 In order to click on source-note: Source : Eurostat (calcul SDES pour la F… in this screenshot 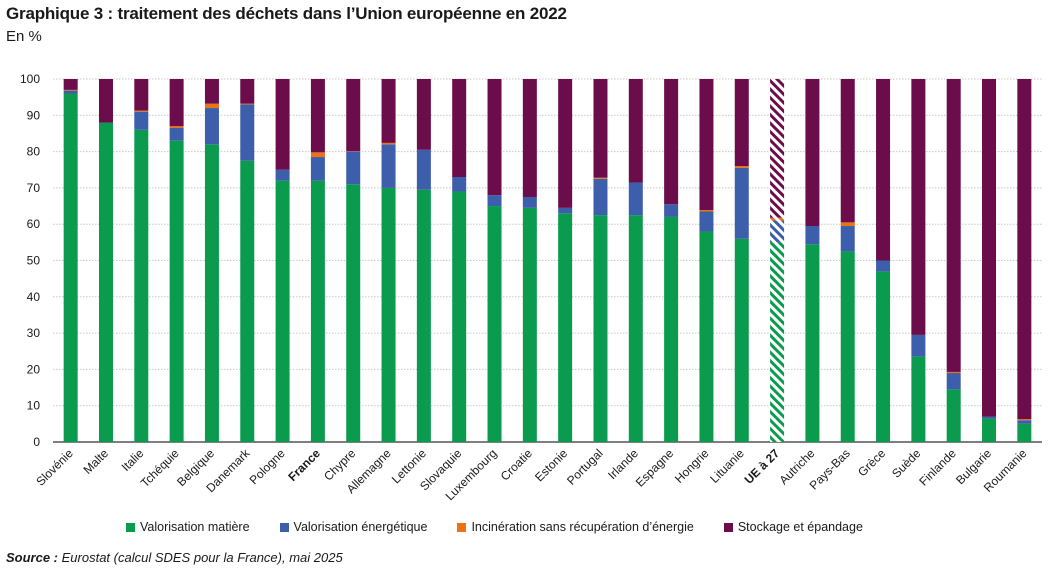, I will do `click(174, 557)`.